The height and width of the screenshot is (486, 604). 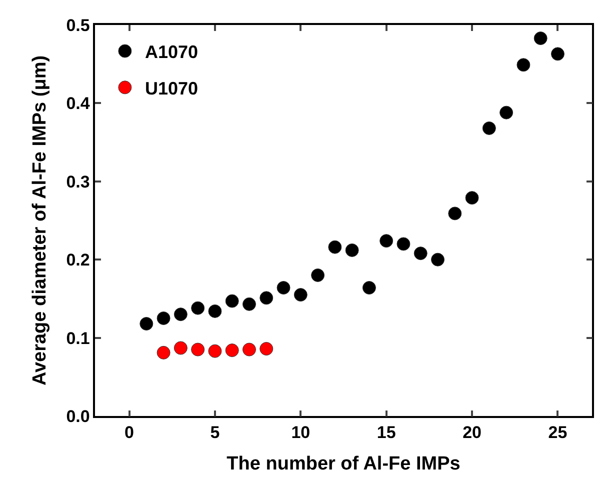 What do you see at coordinates (171, 52) in the screenshot?
I see `legend-label: A1070` at bounding box center [171, 52].